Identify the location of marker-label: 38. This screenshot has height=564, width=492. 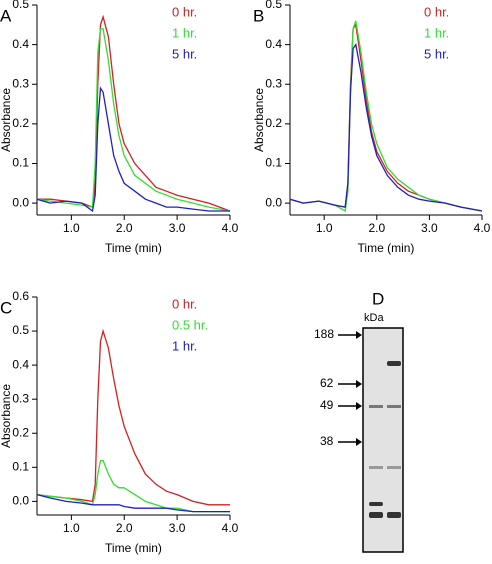
(327, 441).